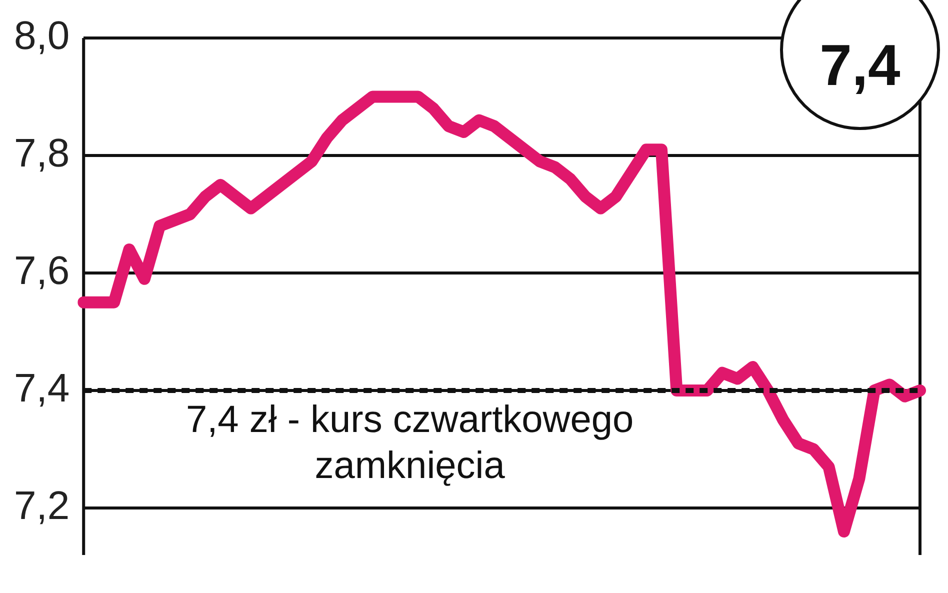 The height and width of the screenshot is (593, 948). What do you see at coordinates (42, 271) in the screenshot?
I see `y-tick-label: 7,6` at bounding box center [42, 271].